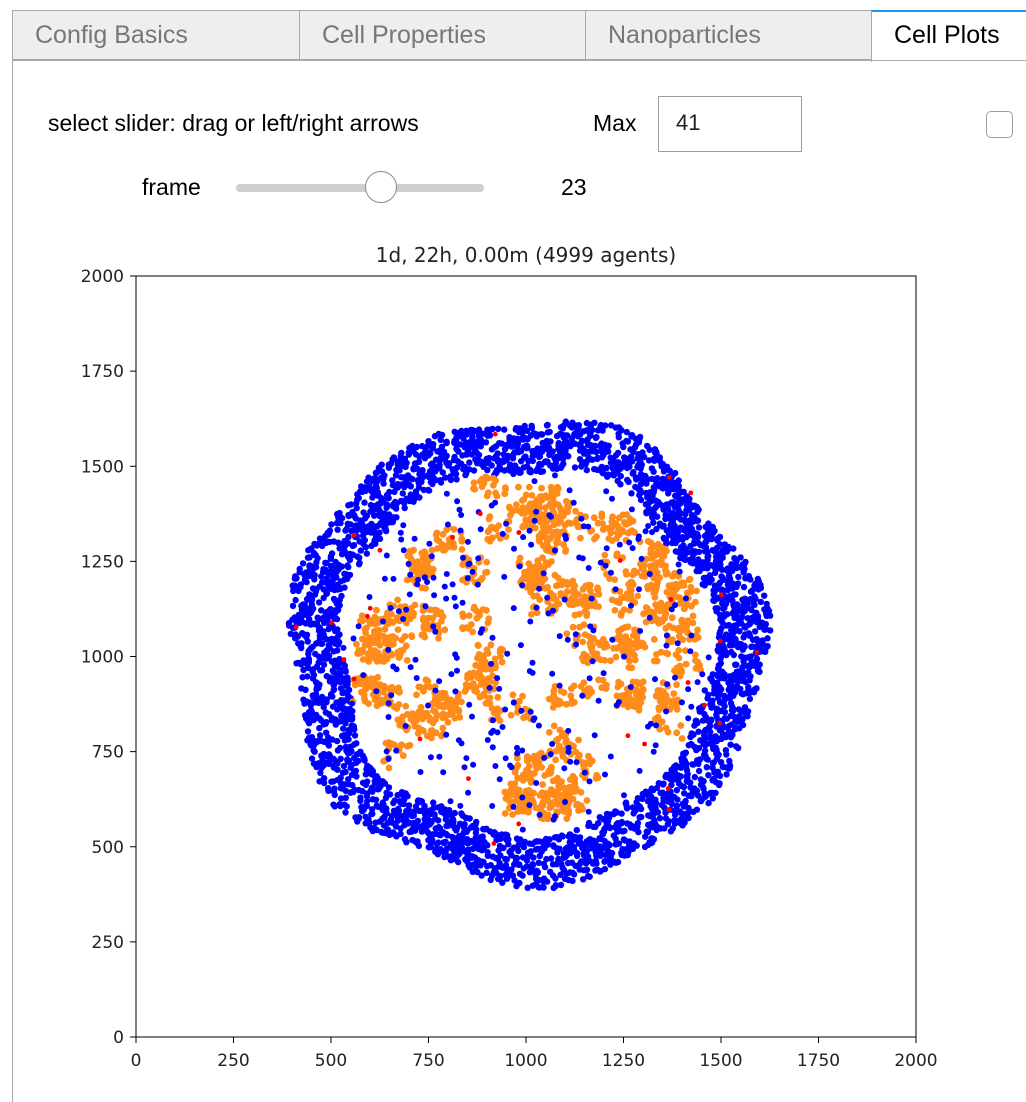 The width and height of the screenshot is (1026, 1102). Describe the element at coordinates (728, 35) in the screenshot. I see `tab-nanoparticles: Nanoparticles` at that location.